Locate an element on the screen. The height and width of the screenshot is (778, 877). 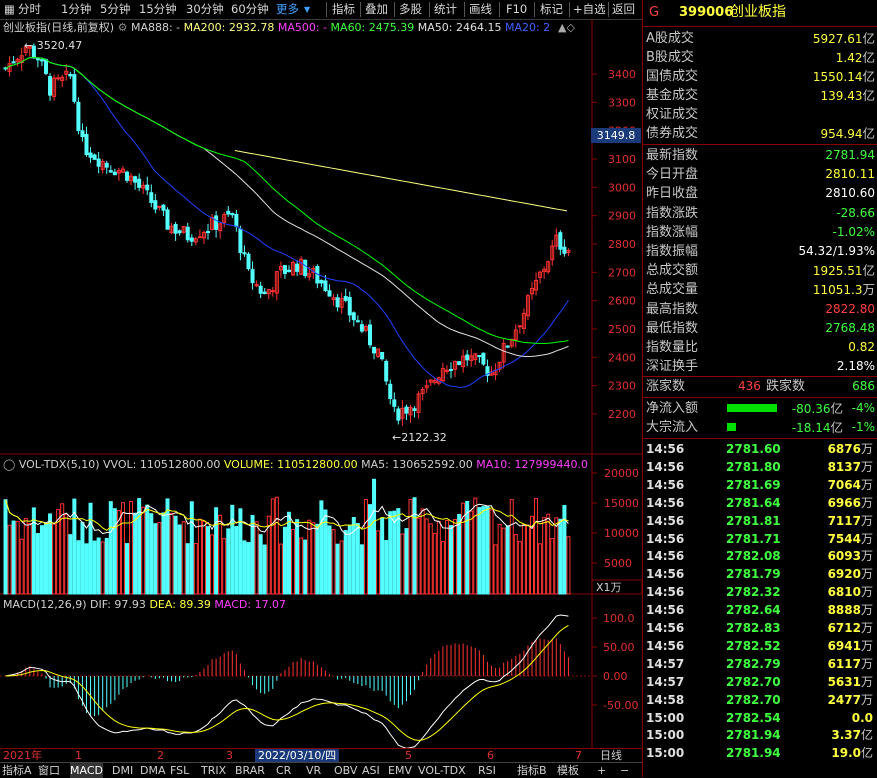
grid-icon: ▦ is located at coordinates (9, 9).